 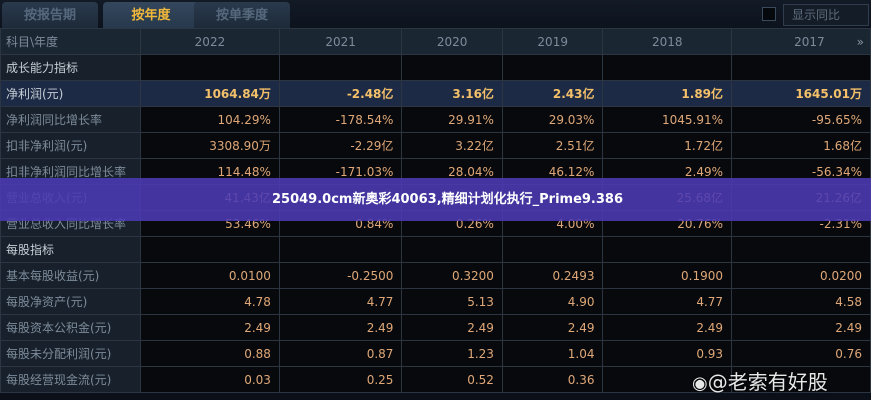 What do you see at coordinates (801, 119) in the screenshot?
I see `cell-2017: -95.65%` at bounding box center [801, 119].